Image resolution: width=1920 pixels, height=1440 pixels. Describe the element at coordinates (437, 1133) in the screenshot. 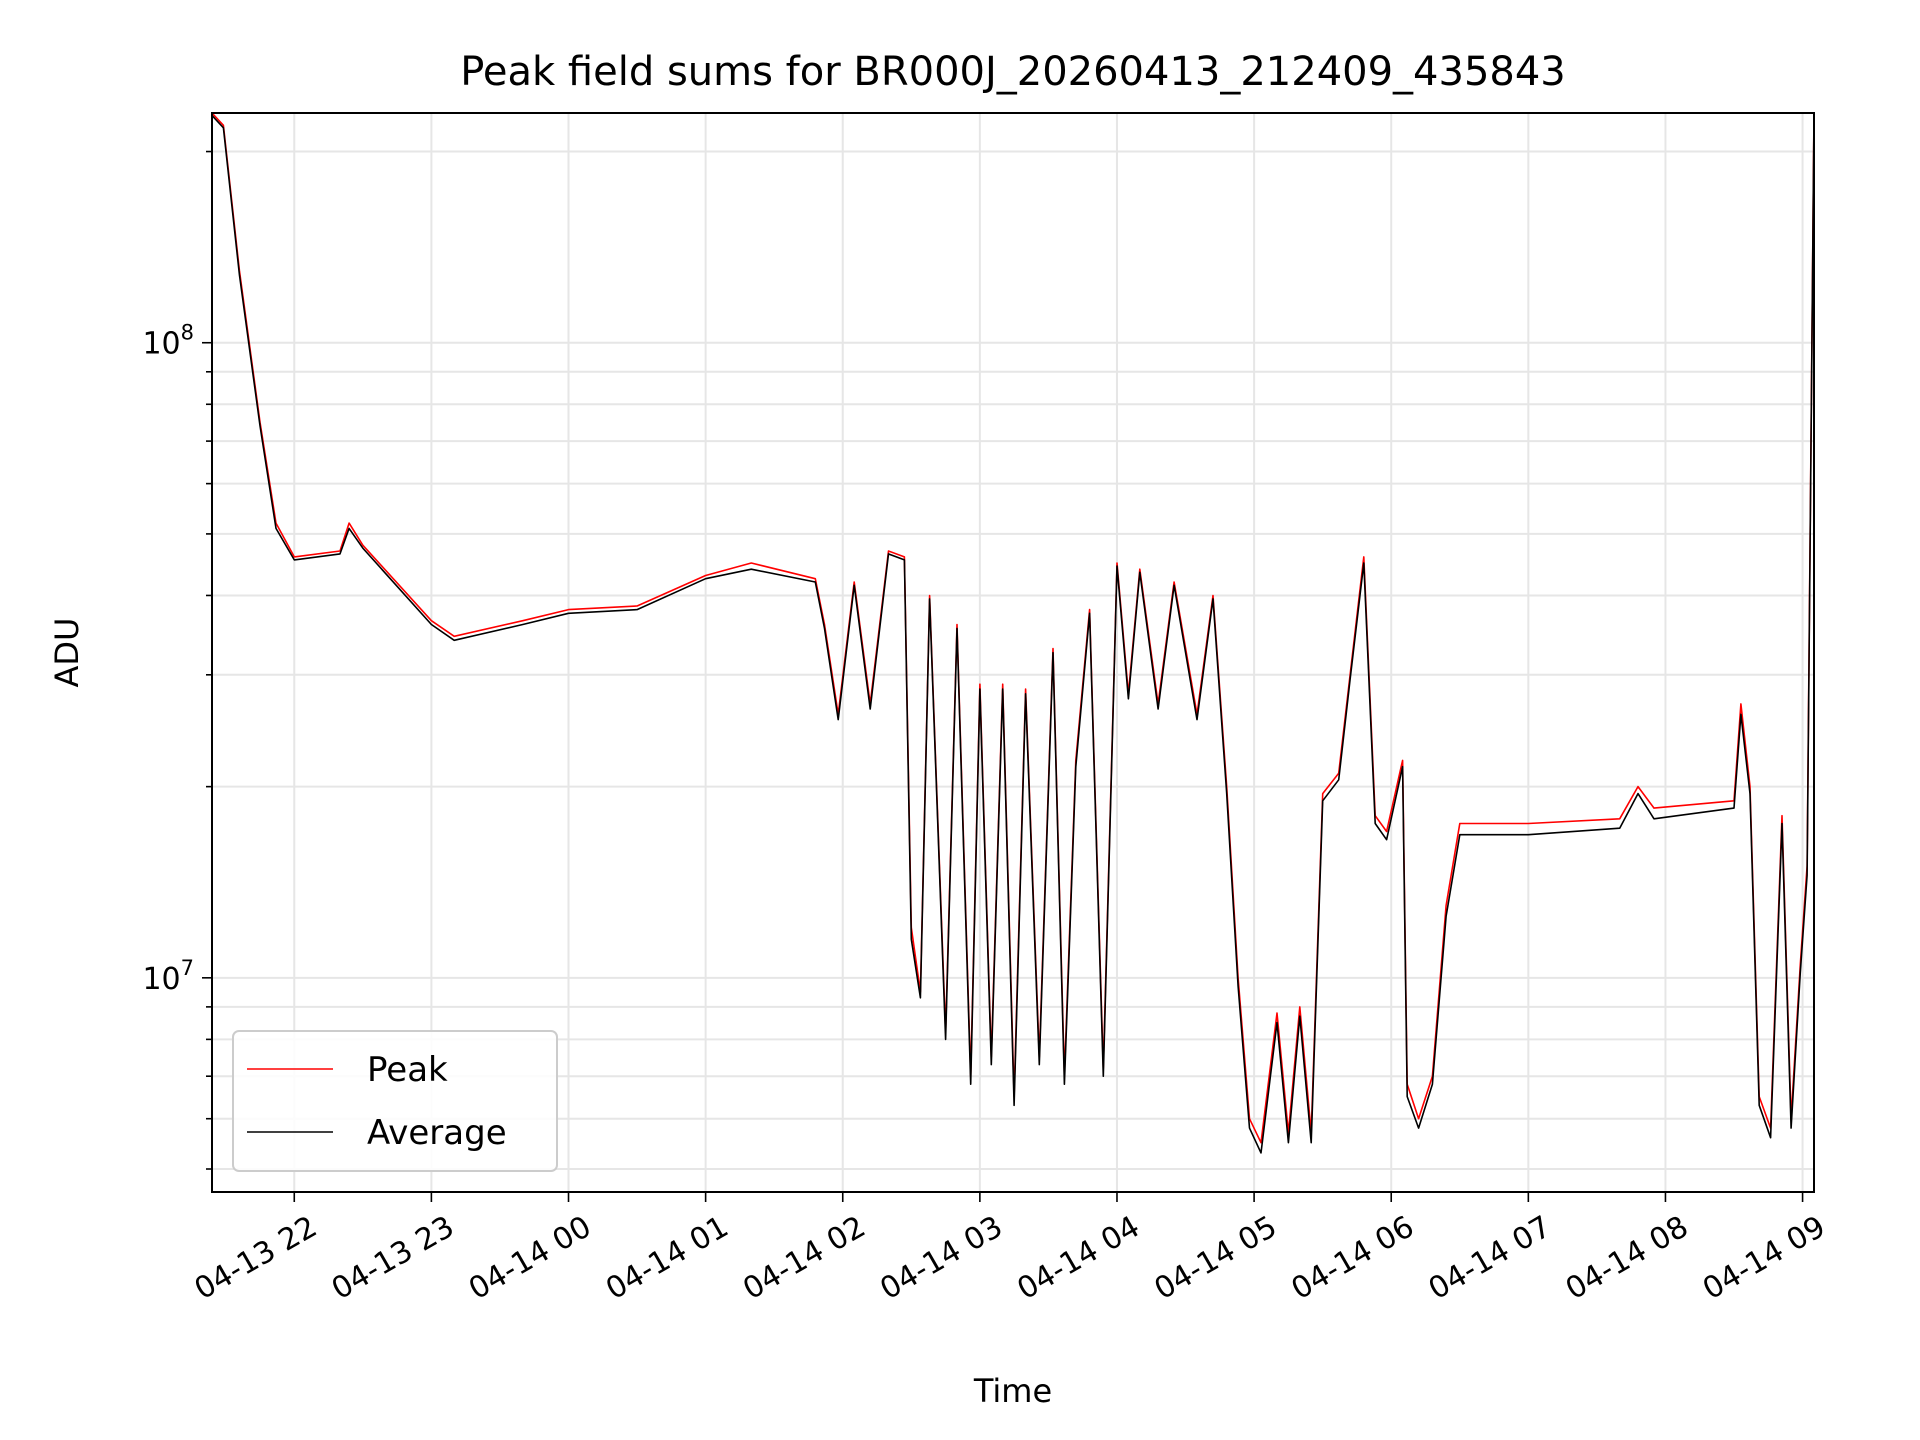

I see `legend-label-average: Average` at that location.